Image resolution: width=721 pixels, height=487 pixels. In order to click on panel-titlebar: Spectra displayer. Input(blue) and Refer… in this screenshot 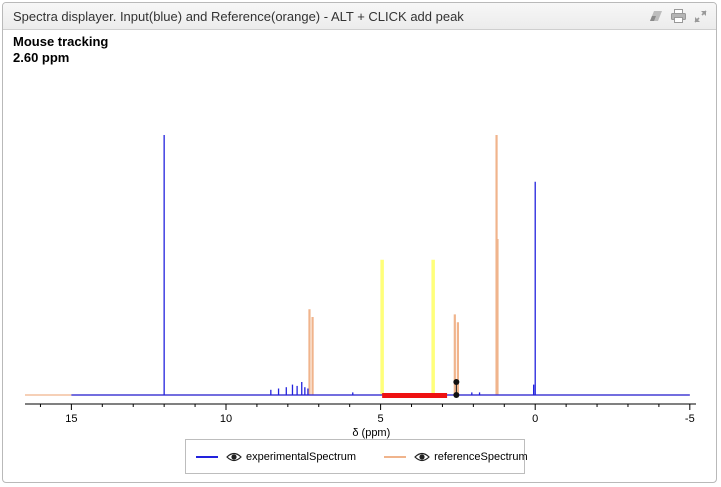, I will do `click(359, 16)`.